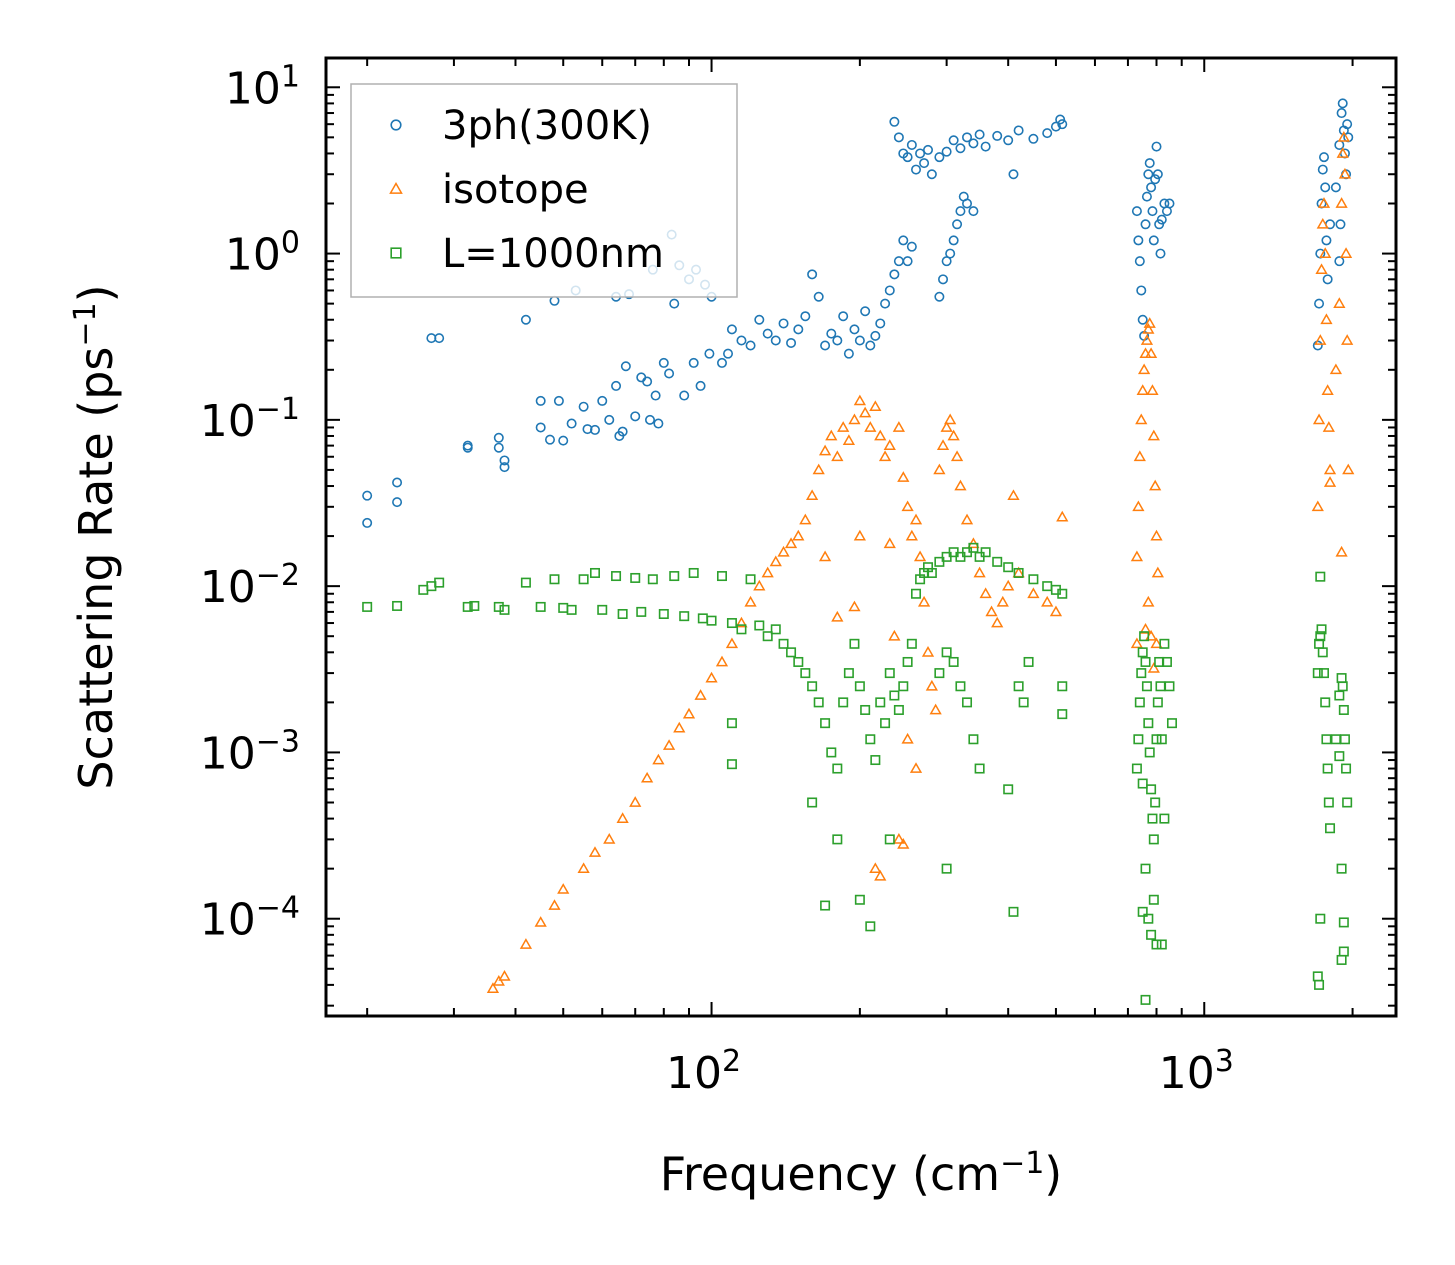  Describe the element at coordinates (250, 752) in the screenshot. I see `y-tick-label: 10−3` at that location.